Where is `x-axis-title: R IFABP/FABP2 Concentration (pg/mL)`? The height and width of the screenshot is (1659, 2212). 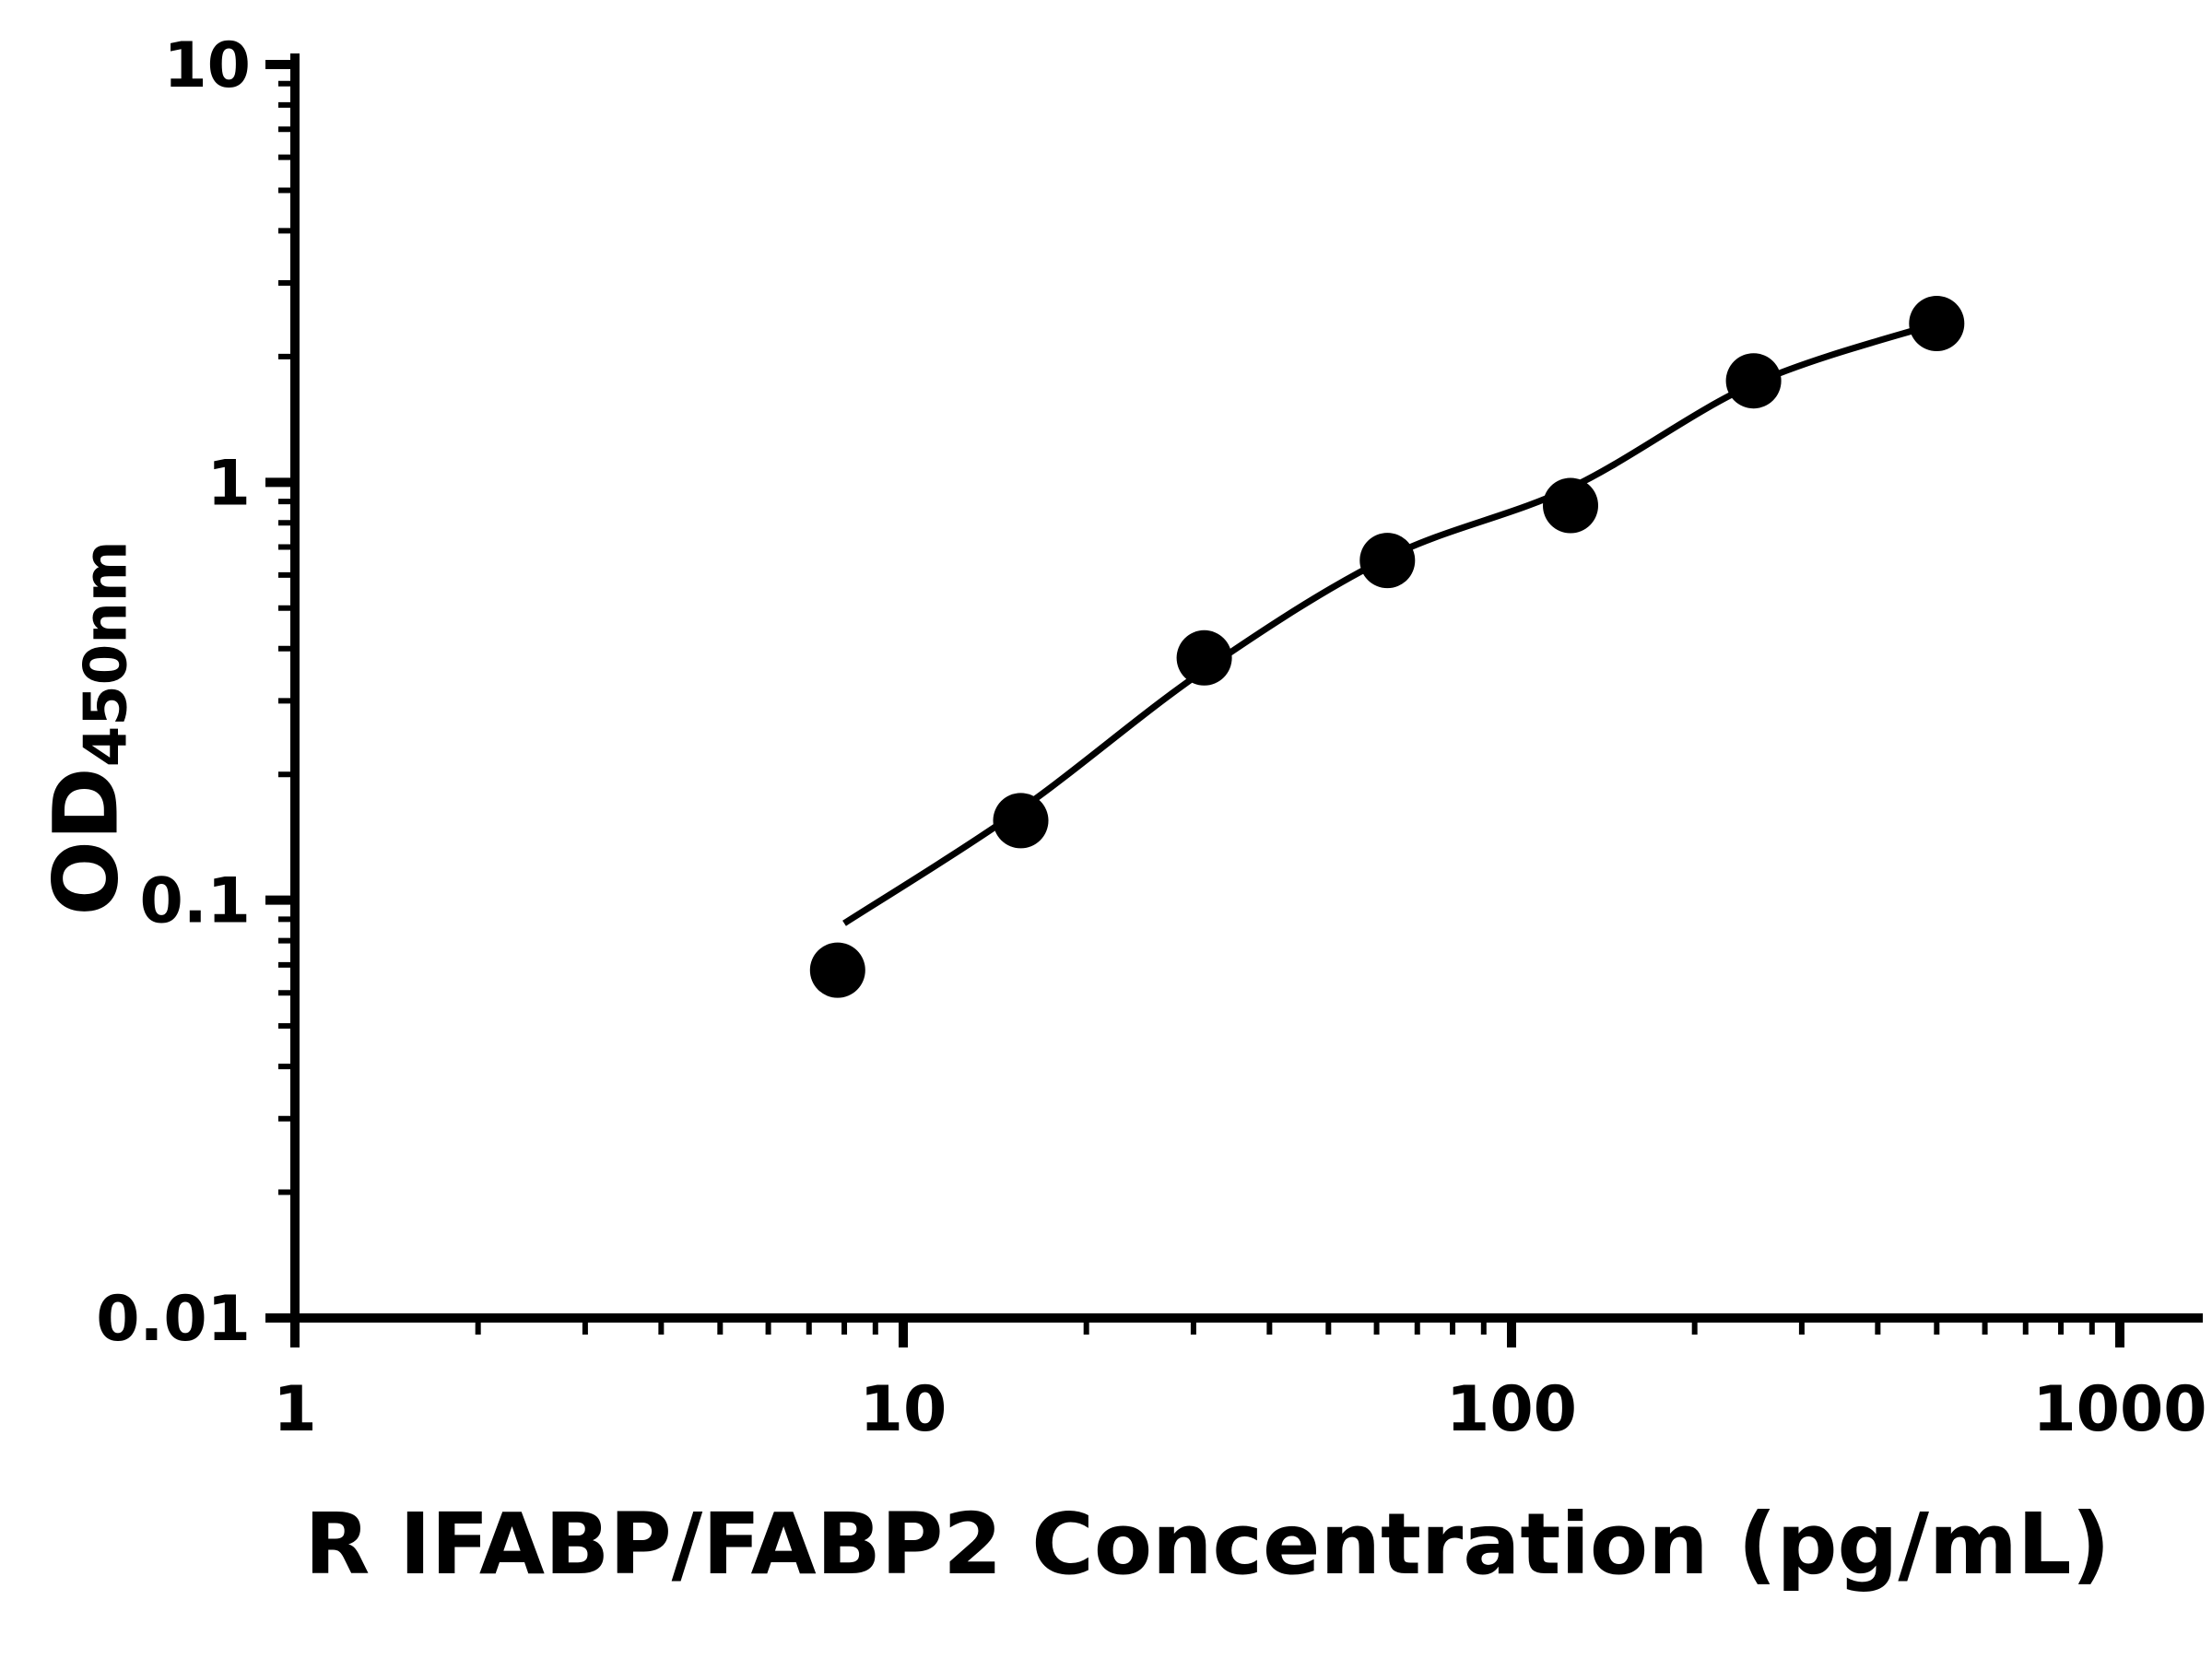 x-axis-title: R IFABP/FABP2 Concentration (pg/mL) is located at coordinates (1207, 1544).